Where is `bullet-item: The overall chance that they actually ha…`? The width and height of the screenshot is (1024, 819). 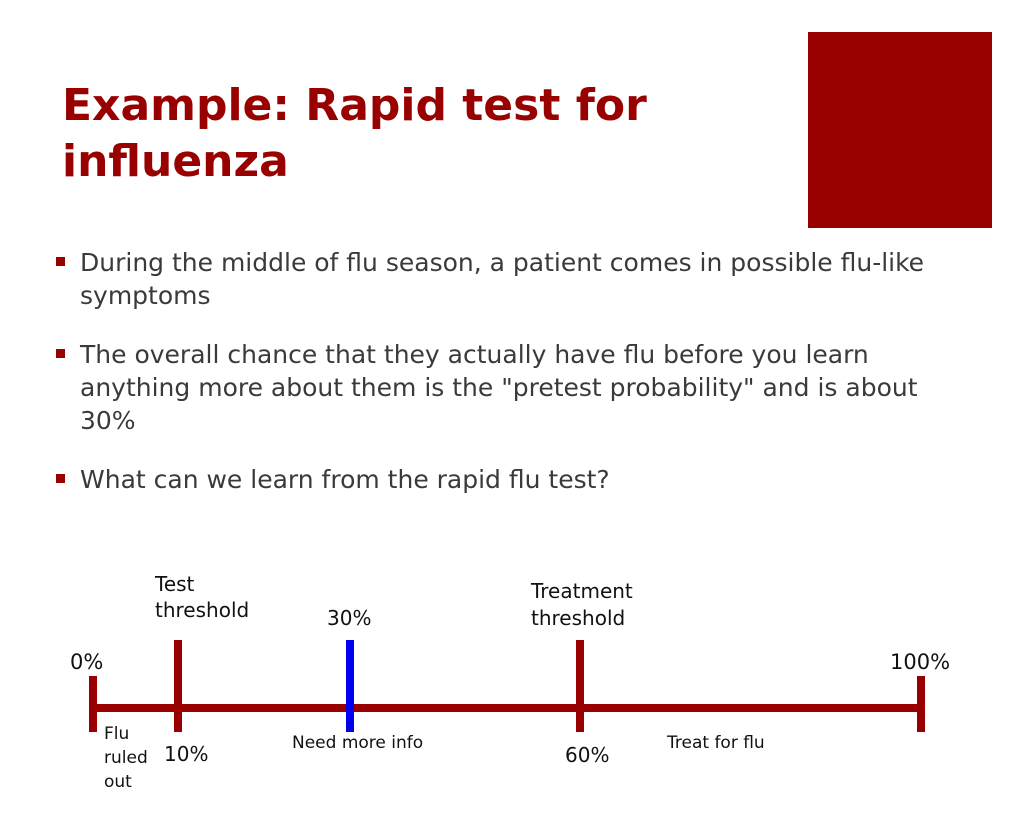 bullet-item: The overall chance that they actually ha… is located at coordinates (504, 387).